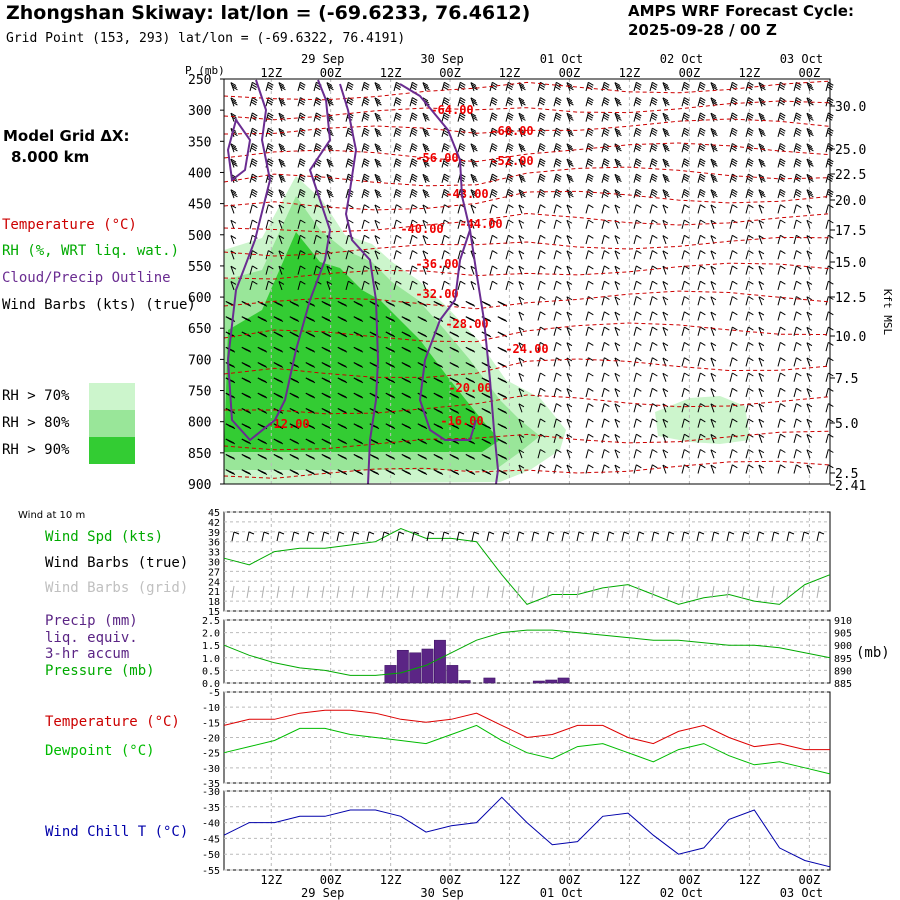 The image size is (900, 900). What do you see at coordinates (527, 652) in the screenshot?
I see `pressure-series` at bounding box center [527, 652].